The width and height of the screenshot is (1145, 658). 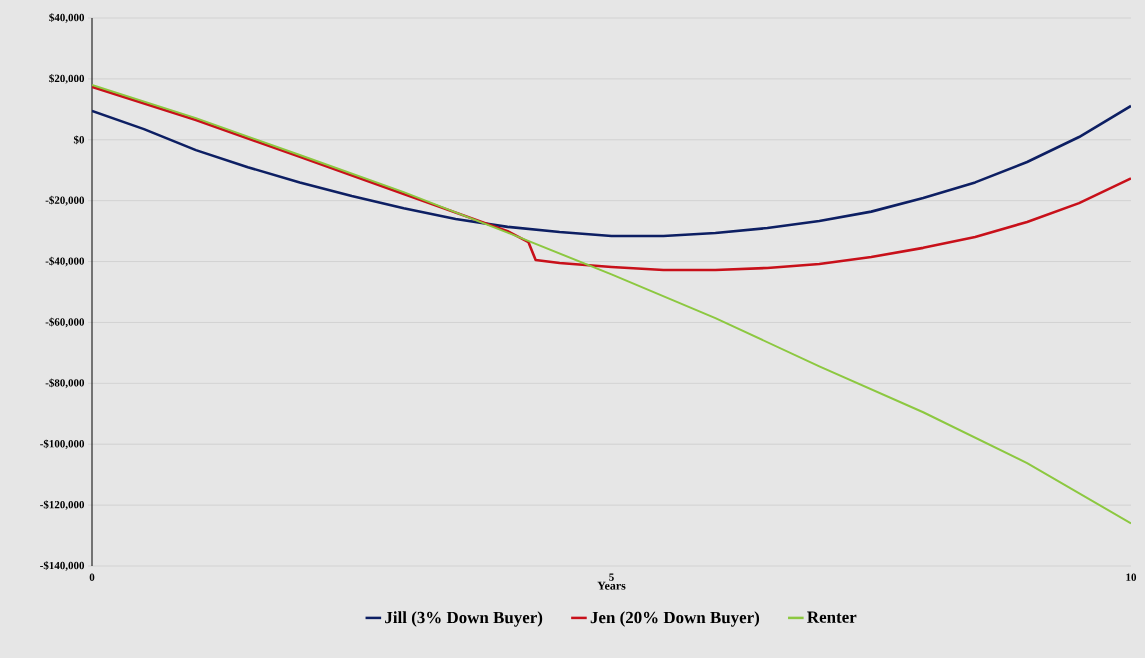 I want to click on y-tick-label: -$60,000, so click(x=65, y=322).